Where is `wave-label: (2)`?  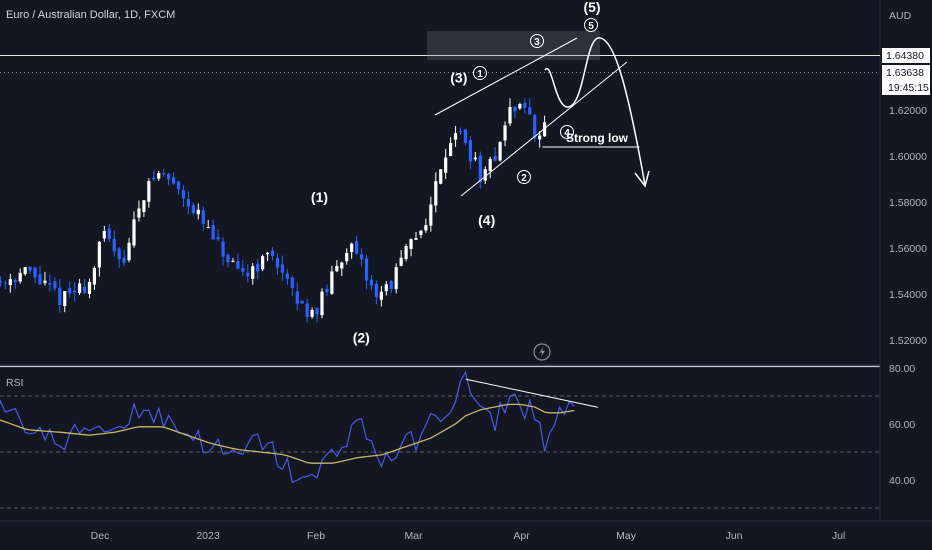
wave-label: (2) is located at coordinates (361, 338).